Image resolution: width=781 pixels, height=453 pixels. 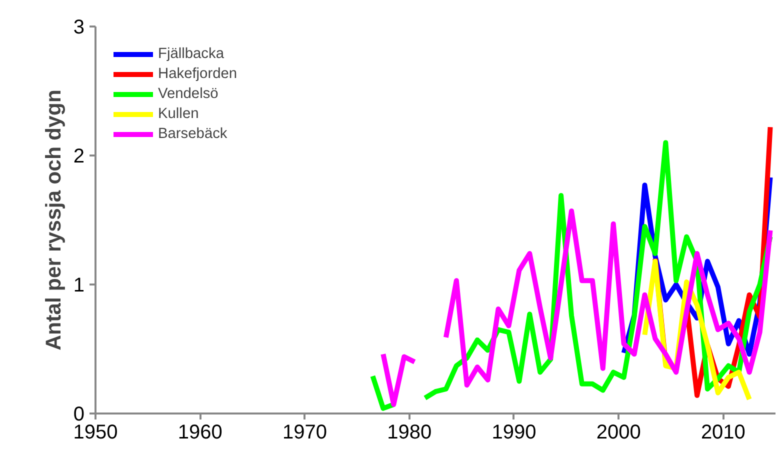 I want to click on x-tick-label: 1990, so click(x=514, y=433).